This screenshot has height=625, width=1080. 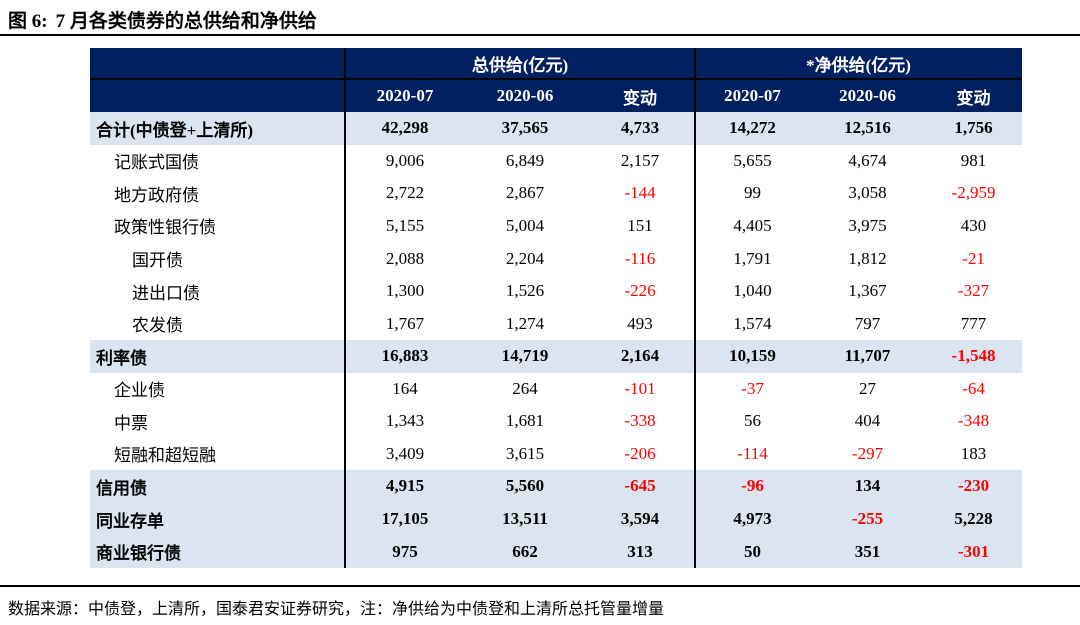 What do you see at coordinates (28, 21) in the screenshot?
I see `figure-number-label: 图 6:` at bounding box center [28, 21].